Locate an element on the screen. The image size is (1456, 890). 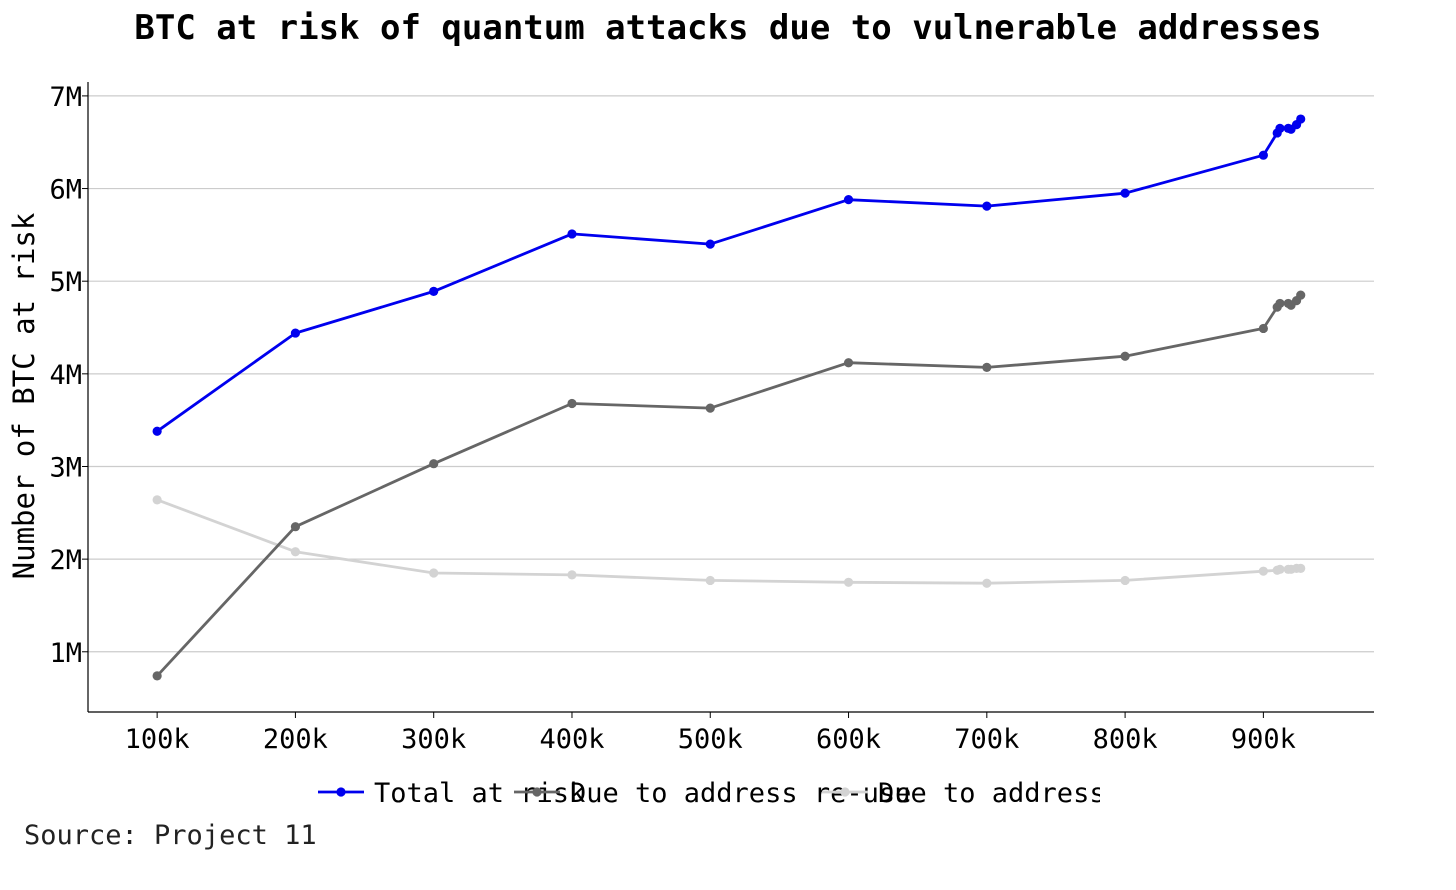
y-tick-label: 4M is located at coordinates (65, 375).